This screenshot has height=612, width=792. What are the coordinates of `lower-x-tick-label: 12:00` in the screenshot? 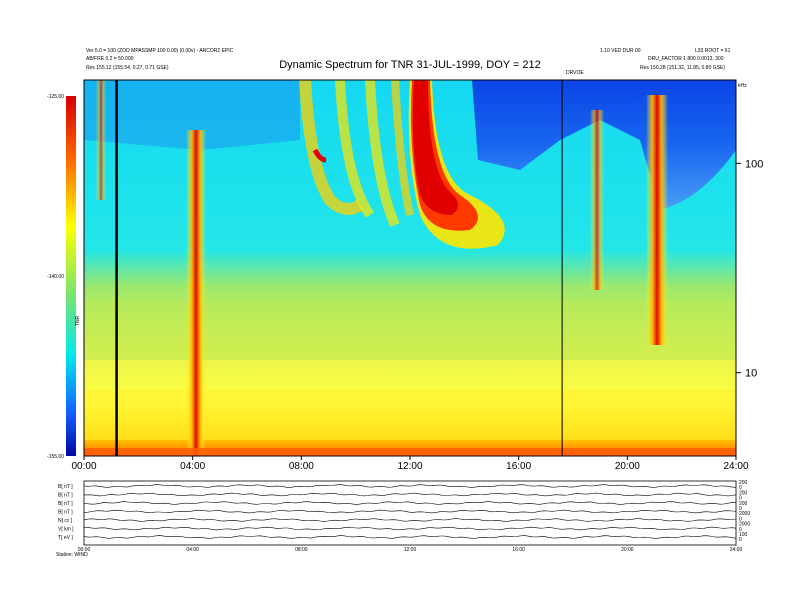 It's located at (410, 550).